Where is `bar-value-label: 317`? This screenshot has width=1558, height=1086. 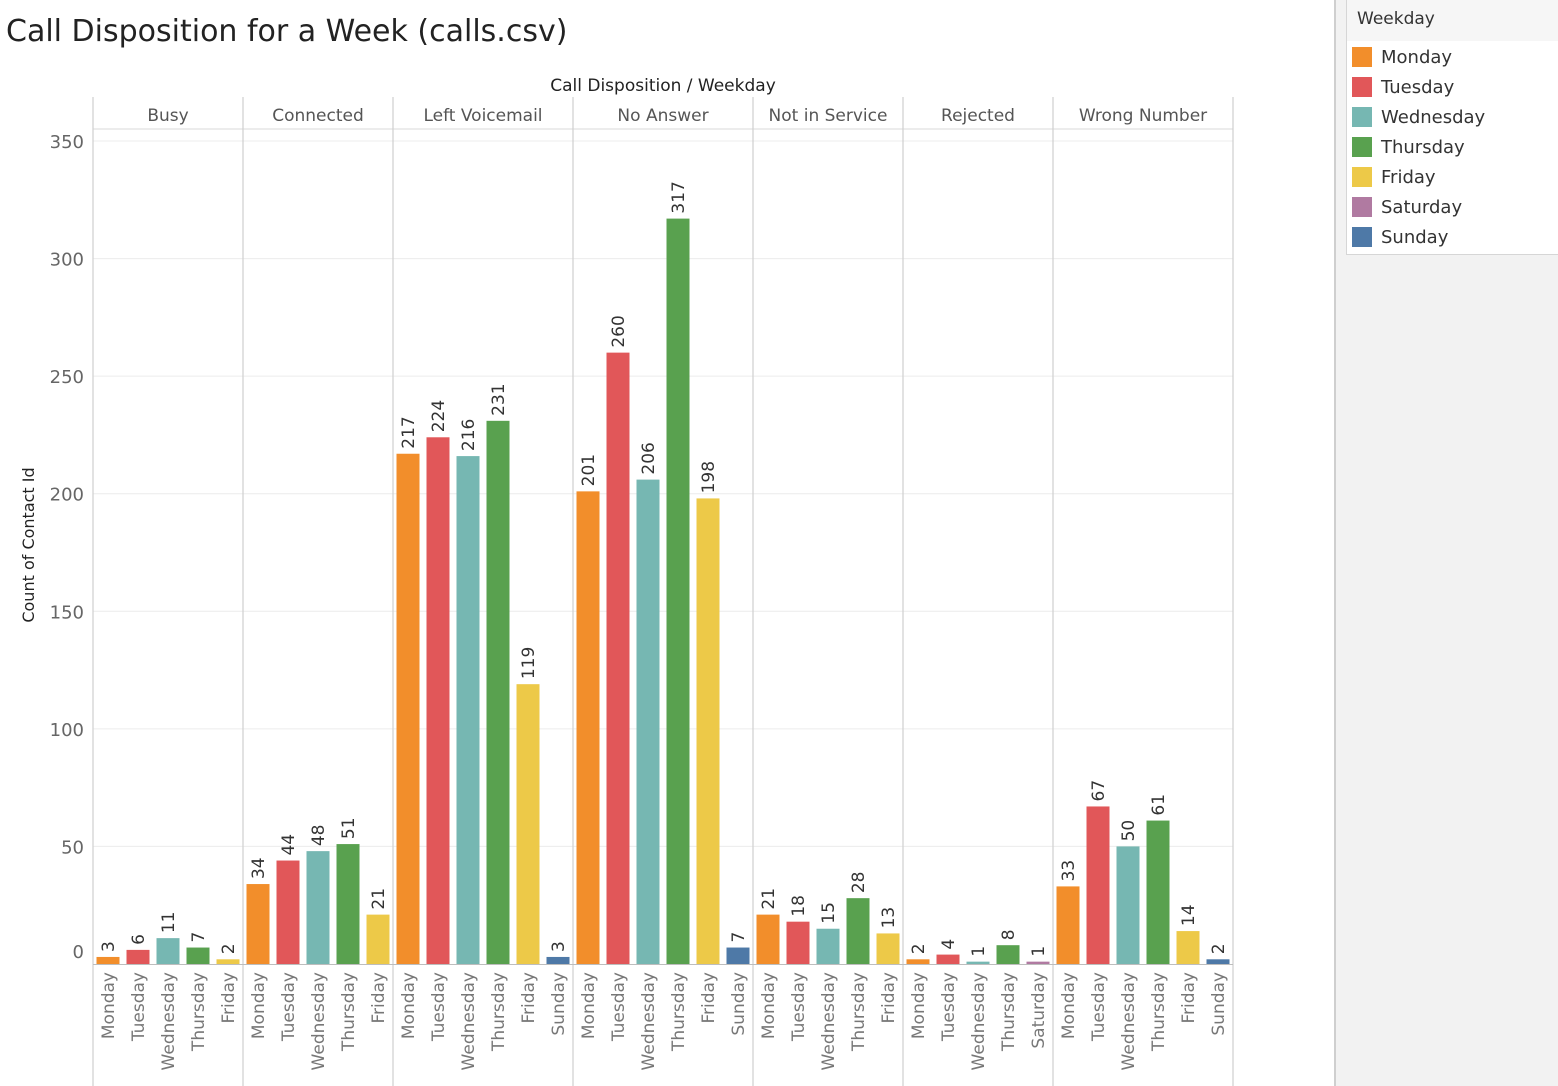
bar-value-label: 317 is located at coordinates (679, 197).